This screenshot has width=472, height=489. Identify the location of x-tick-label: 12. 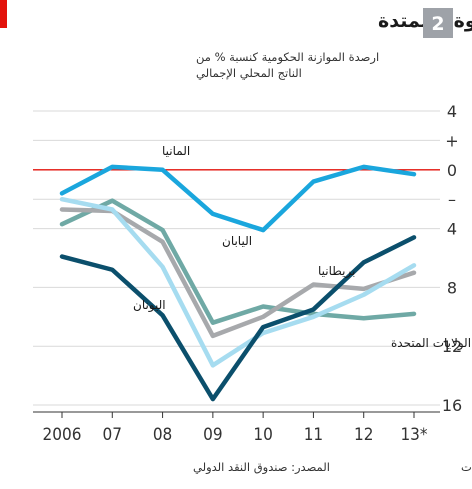
(363, 435).